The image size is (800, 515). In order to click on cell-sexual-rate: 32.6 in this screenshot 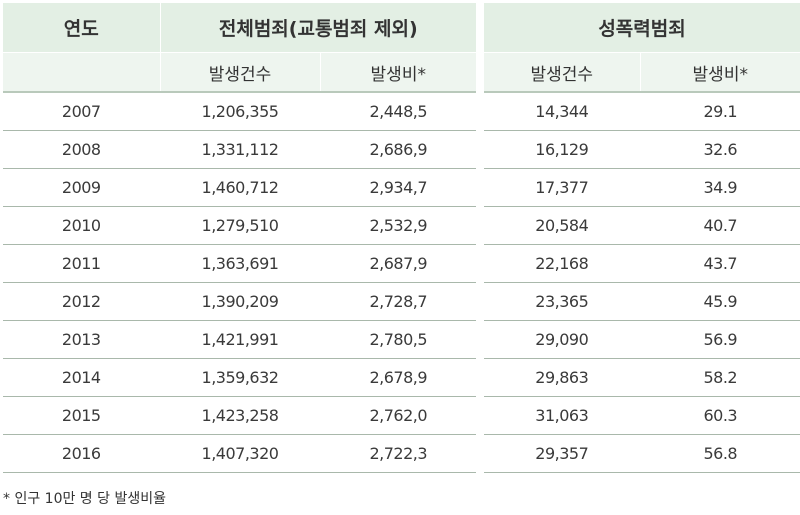, I will do `click(719, 149)`.